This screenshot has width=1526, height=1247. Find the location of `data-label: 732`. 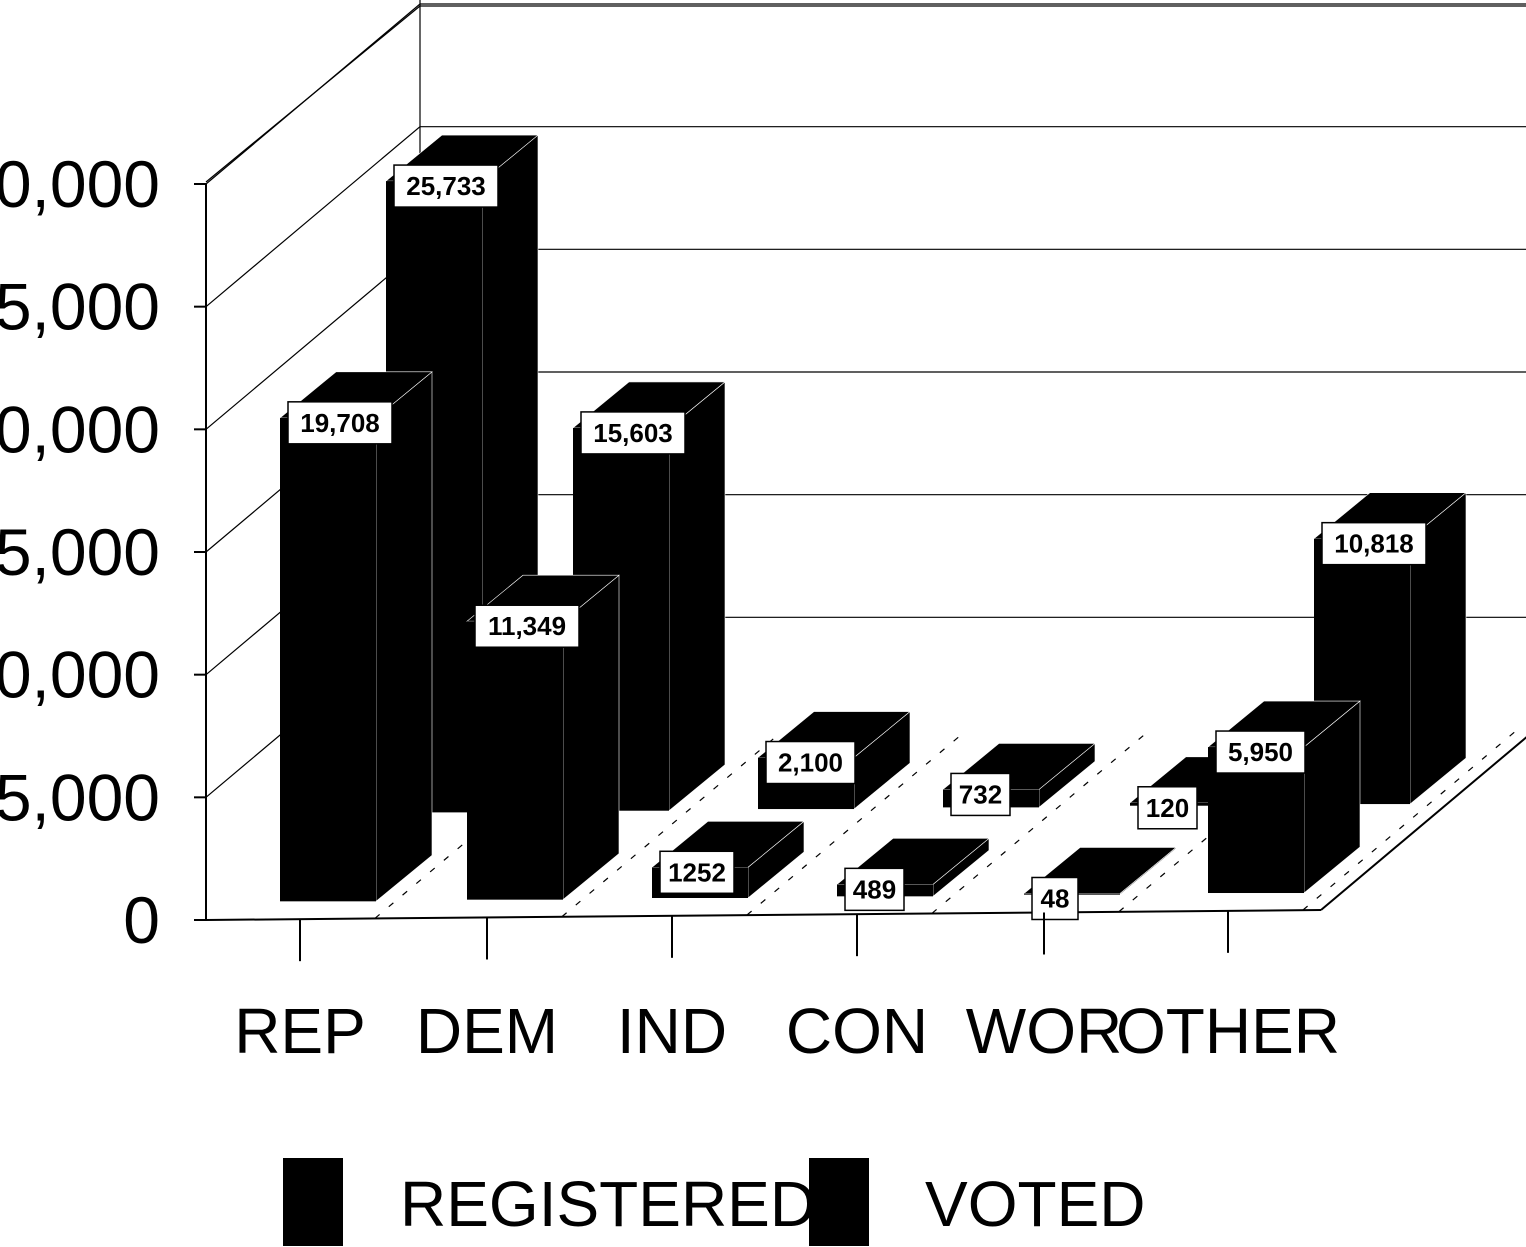

data-label: 732 is located at coordinates (980, 794).